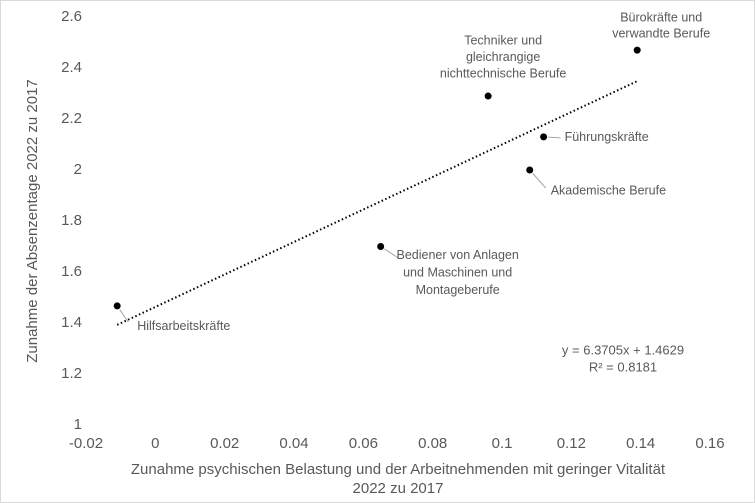  Describe the element at coordinates (398, 488) in the screenshot. I see `x-axis-title: 2022 zu 2017` at that location.